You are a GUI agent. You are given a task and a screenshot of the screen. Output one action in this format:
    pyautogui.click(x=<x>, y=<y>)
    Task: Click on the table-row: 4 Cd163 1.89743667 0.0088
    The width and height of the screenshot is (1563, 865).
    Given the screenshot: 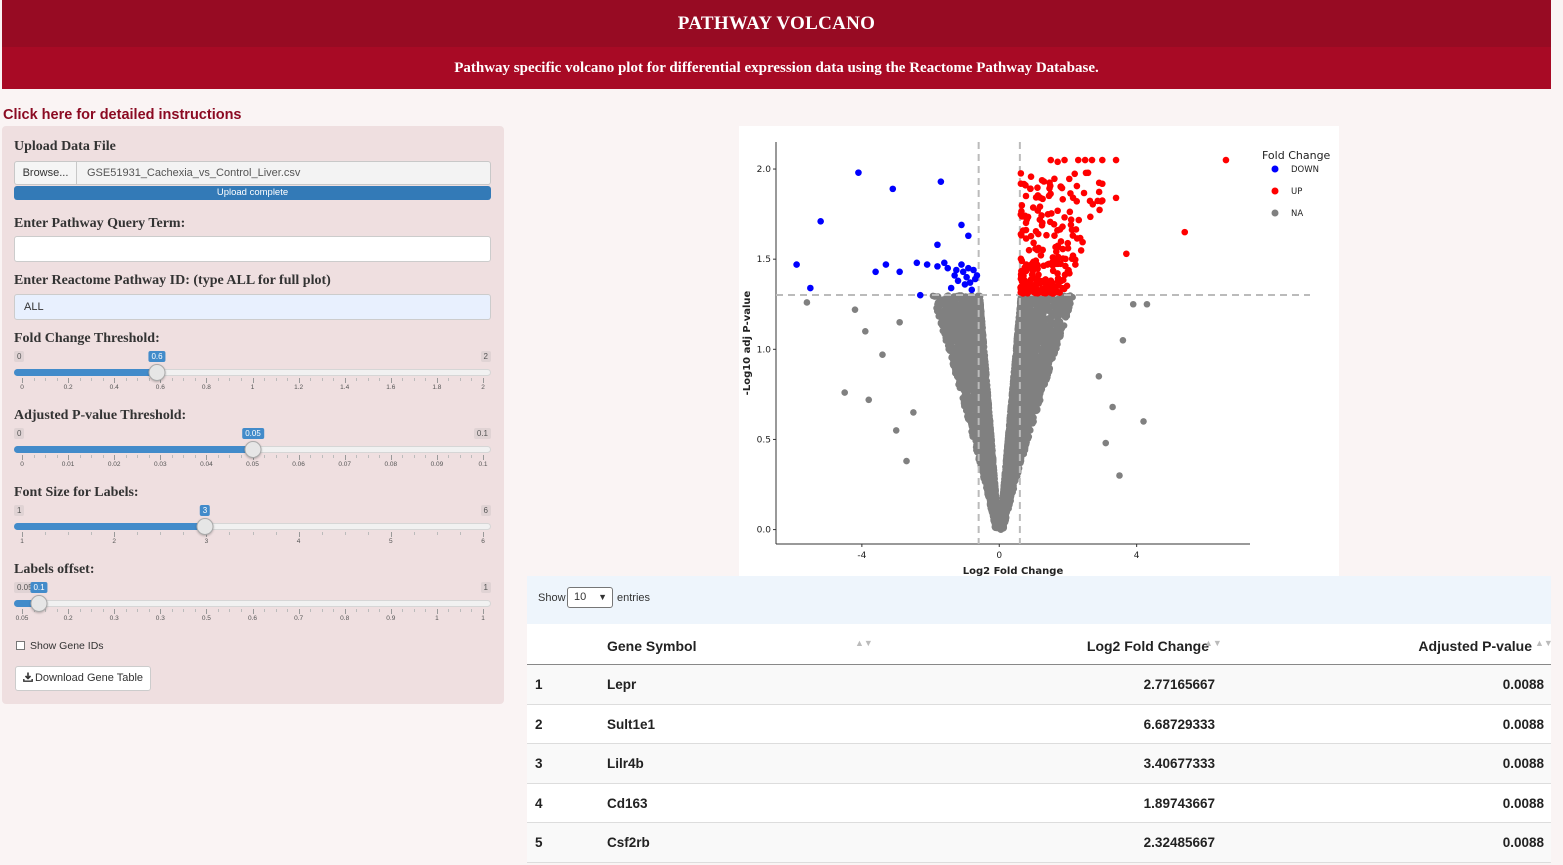 What is the action you would take?
    pyautogui.click(x=1039, y=803)
    